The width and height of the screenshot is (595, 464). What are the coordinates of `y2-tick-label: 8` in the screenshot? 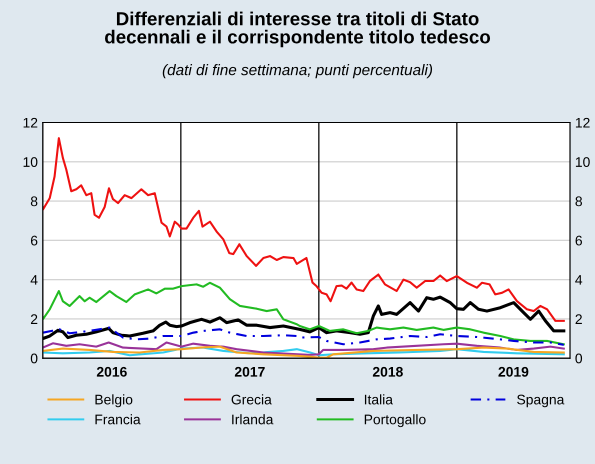 It's located at (578, 201).